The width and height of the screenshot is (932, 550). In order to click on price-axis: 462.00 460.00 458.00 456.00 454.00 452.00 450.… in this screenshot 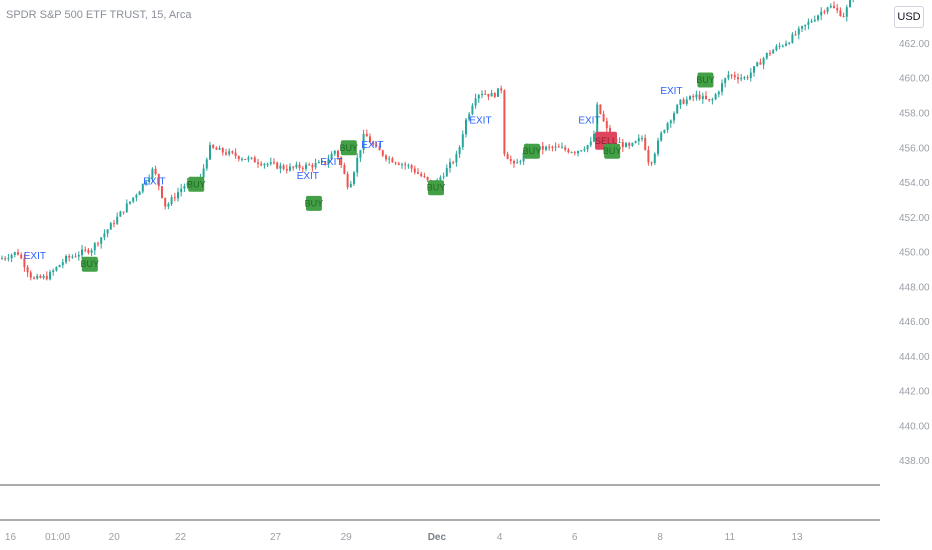, I will do `click(914, 253)`.